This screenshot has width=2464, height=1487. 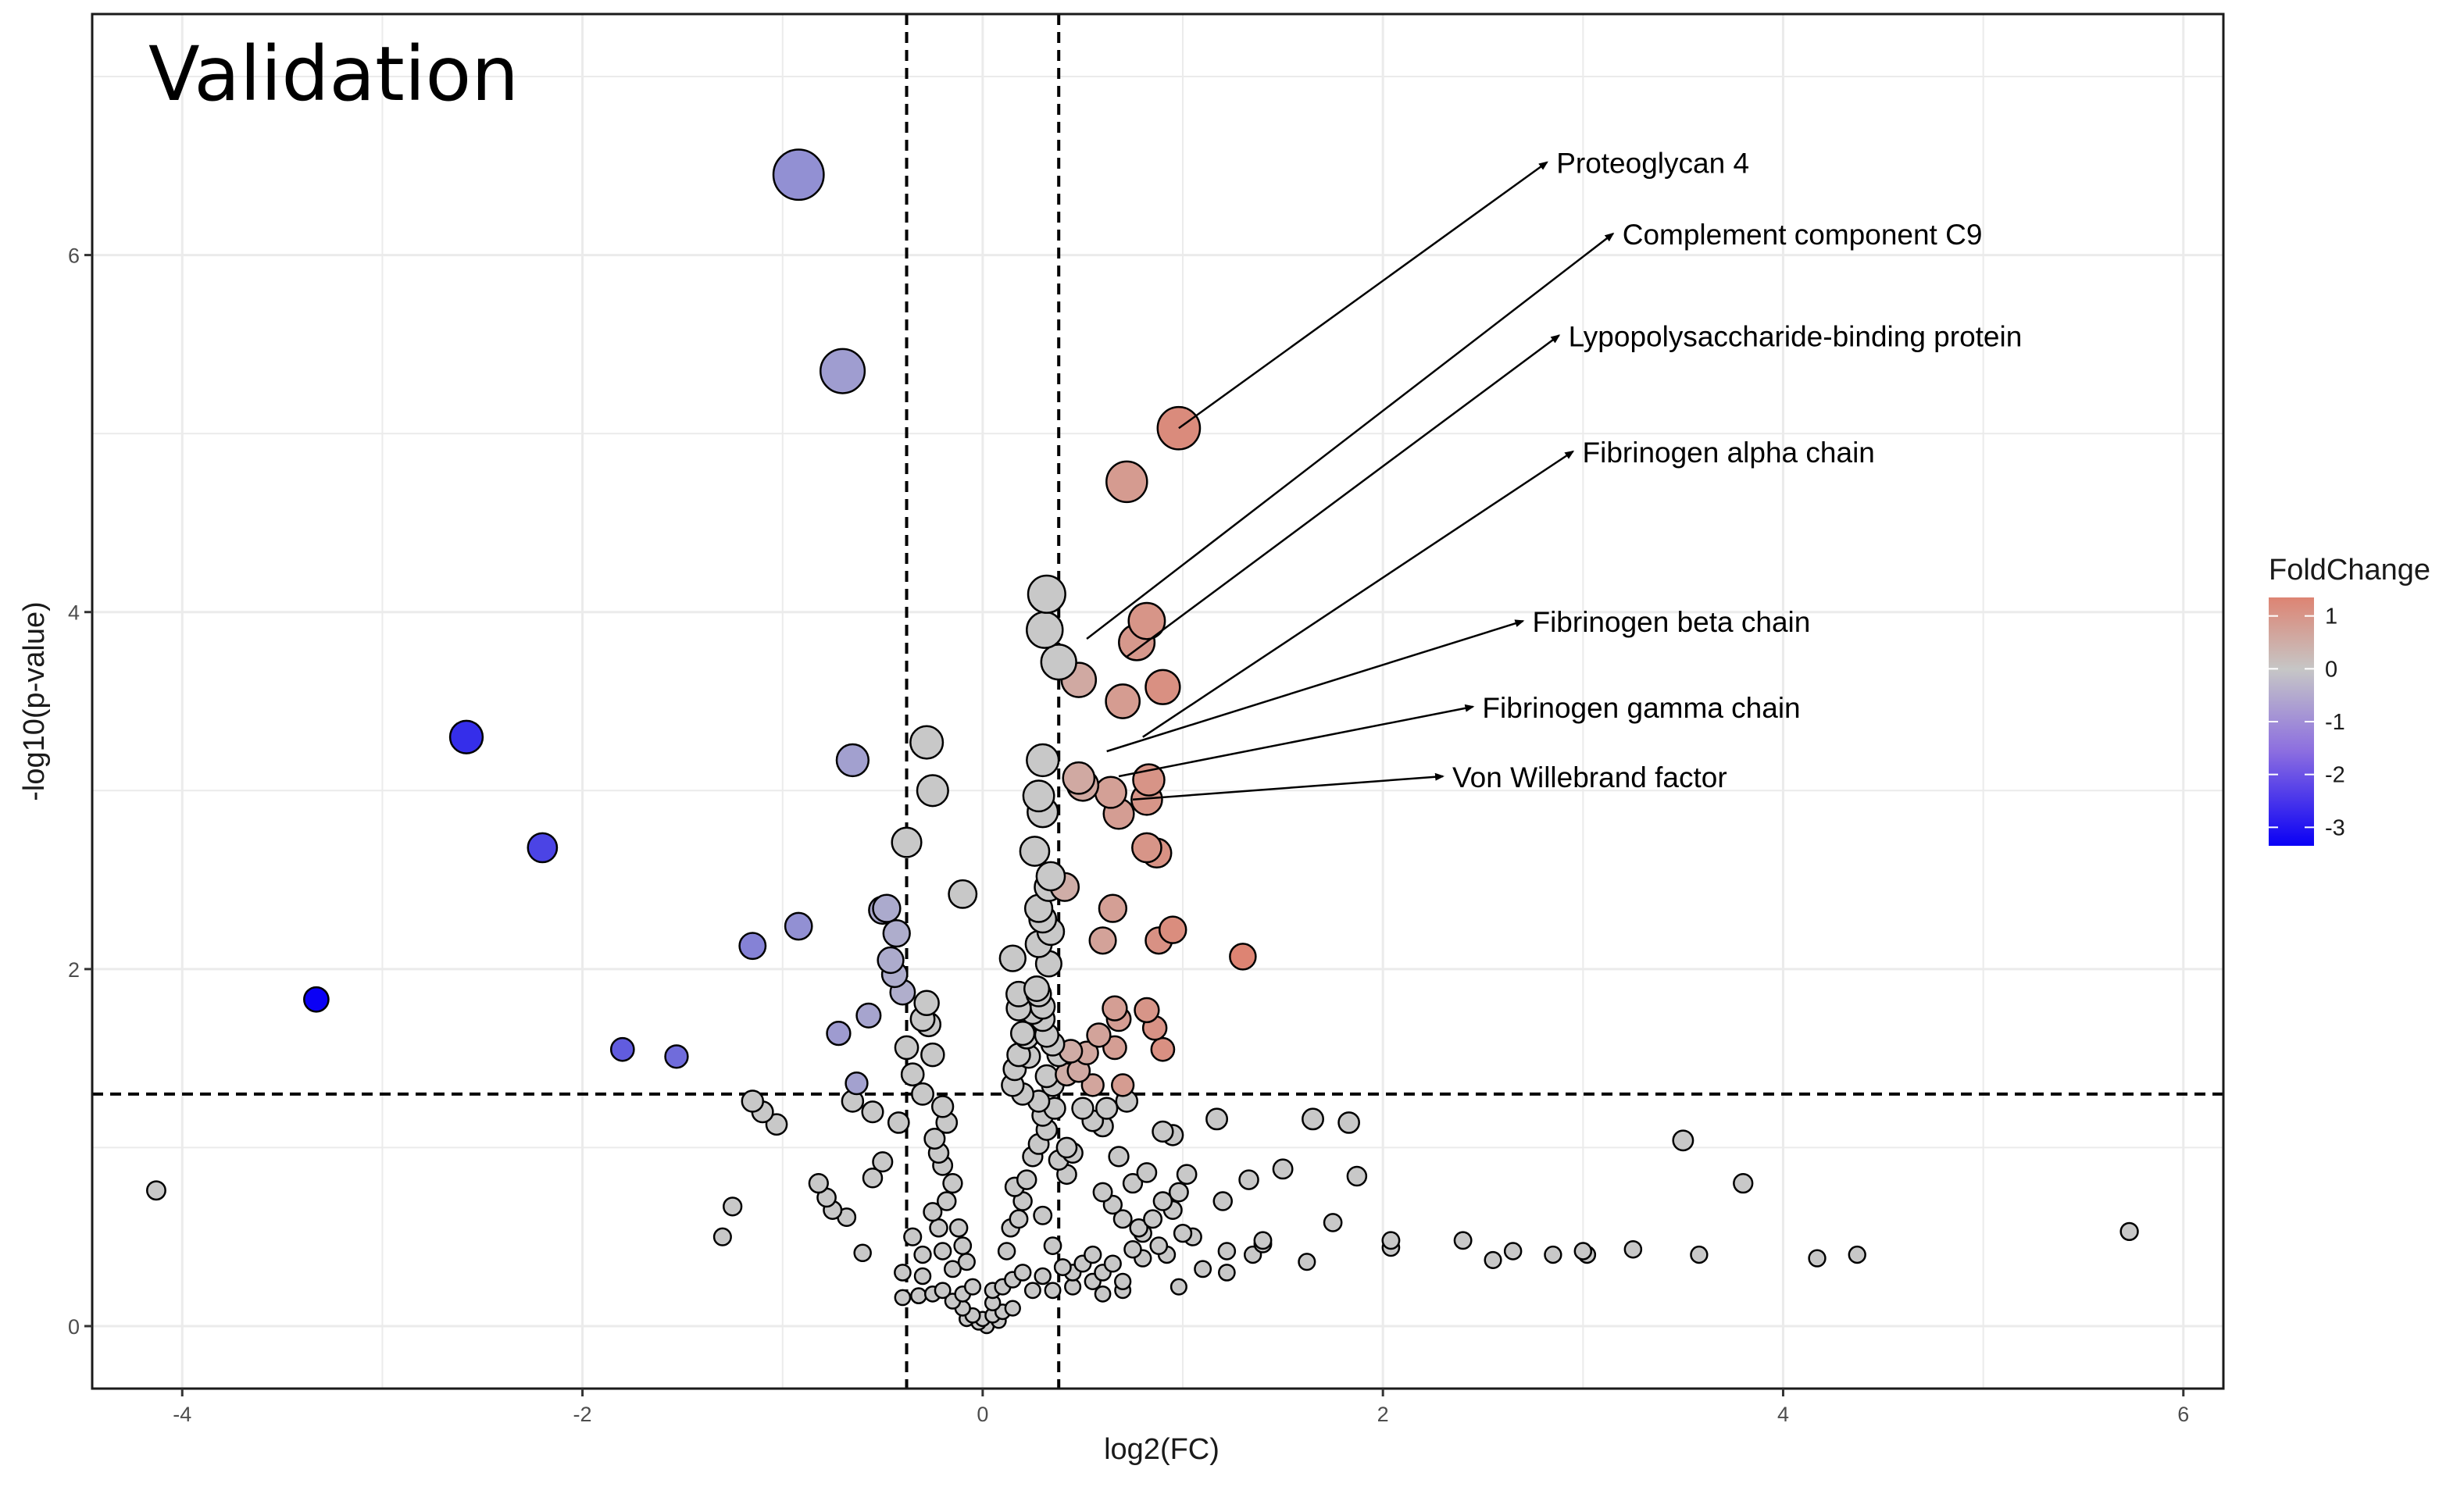 I want to click on x-tick-label: -2, so click(x=582, y=1414).